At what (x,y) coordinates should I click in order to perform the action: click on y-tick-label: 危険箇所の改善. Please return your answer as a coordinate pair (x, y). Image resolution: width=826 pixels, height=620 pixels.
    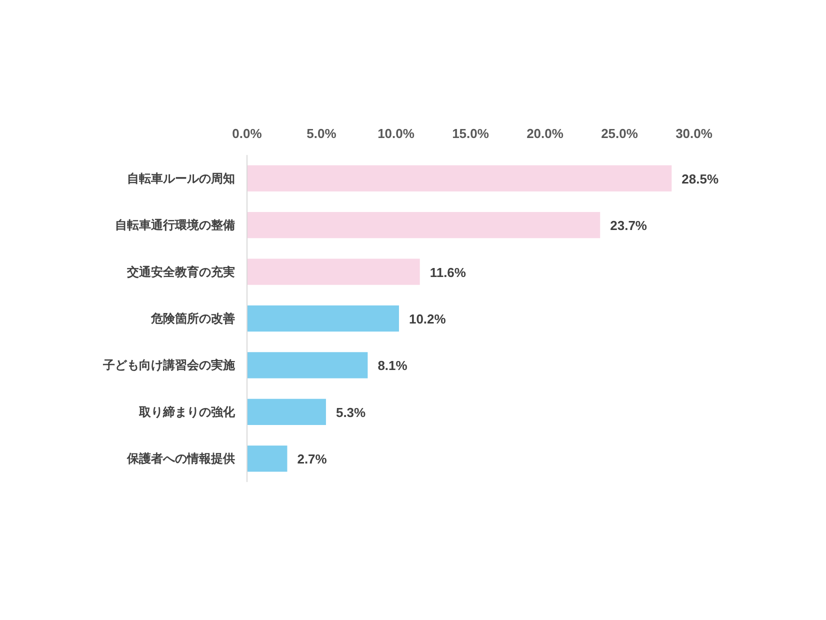
    Looking at the image, I should click on (192, 319).